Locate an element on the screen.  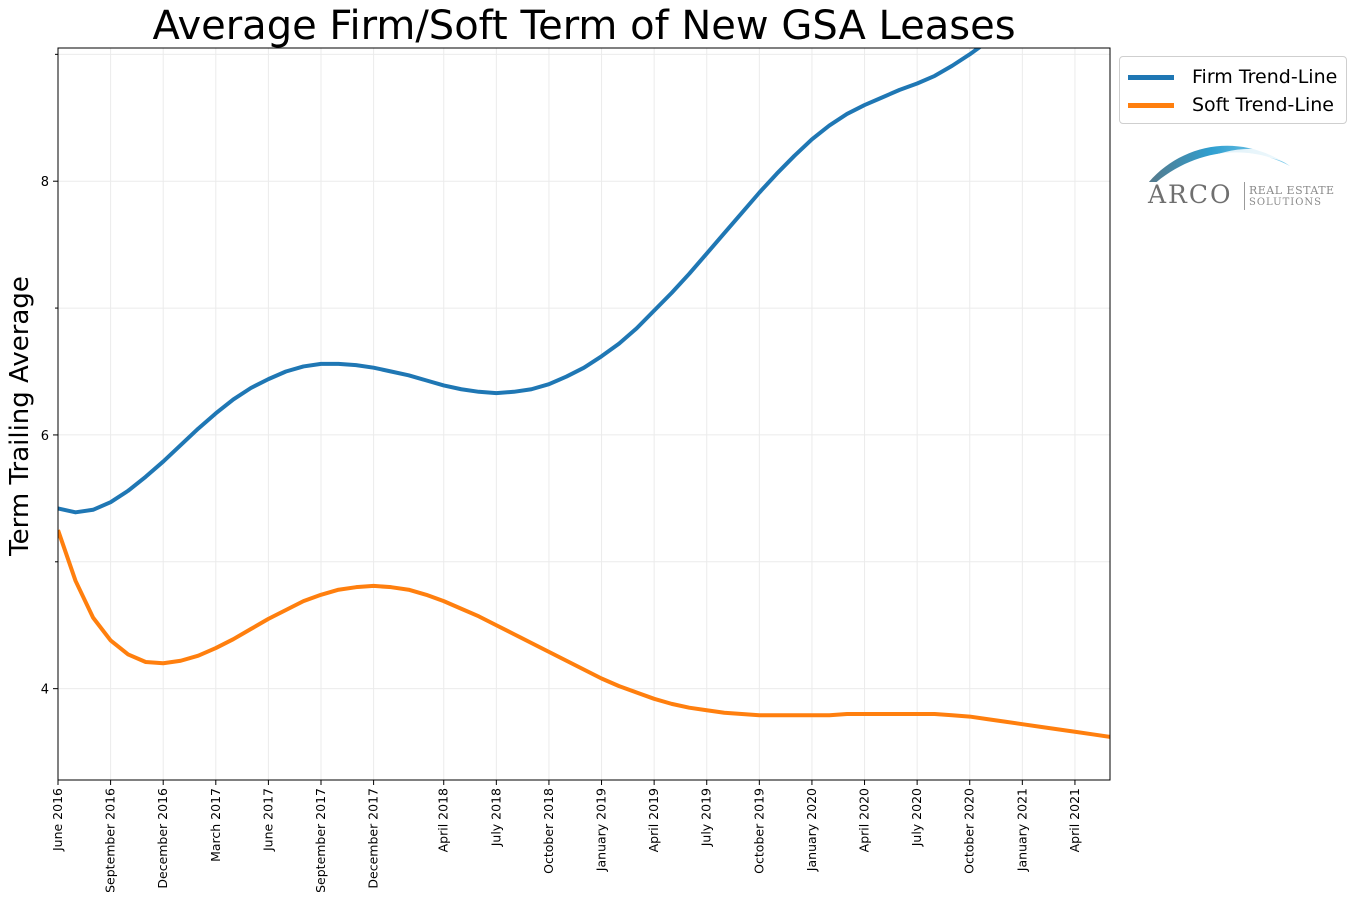
x-tick-label: January 2021 is located at coordinates (1021, 830).